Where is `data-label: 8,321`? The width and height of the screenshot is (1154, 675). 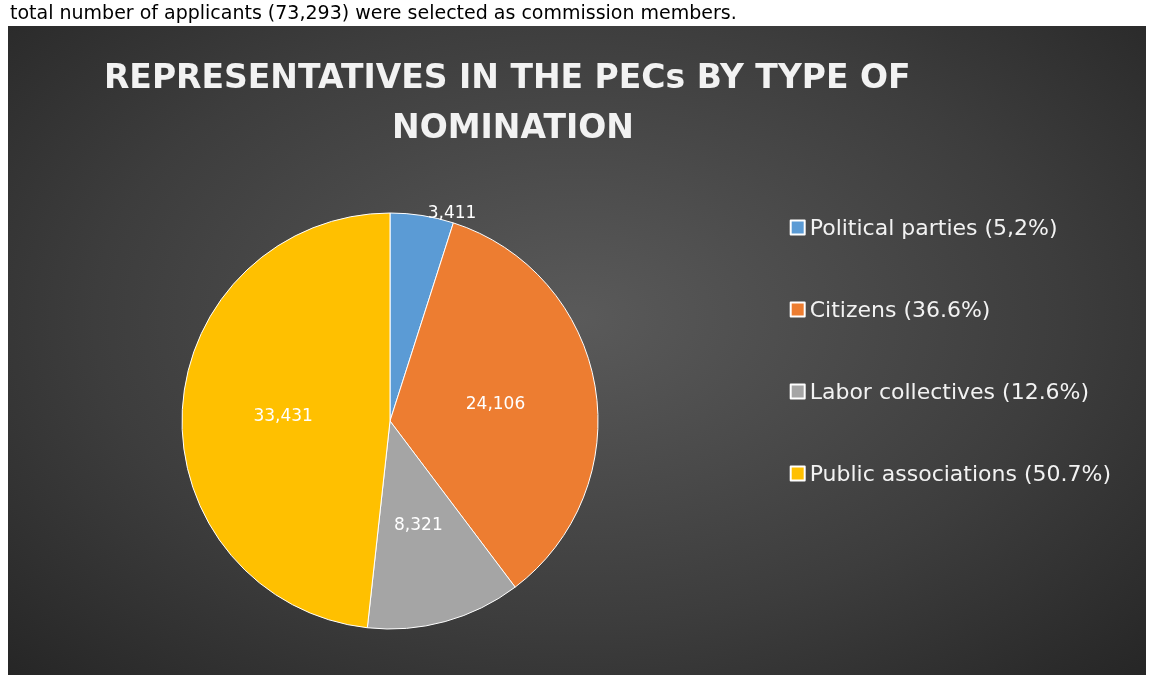 data-label: 8,321 is located at coordinates (418, 524).